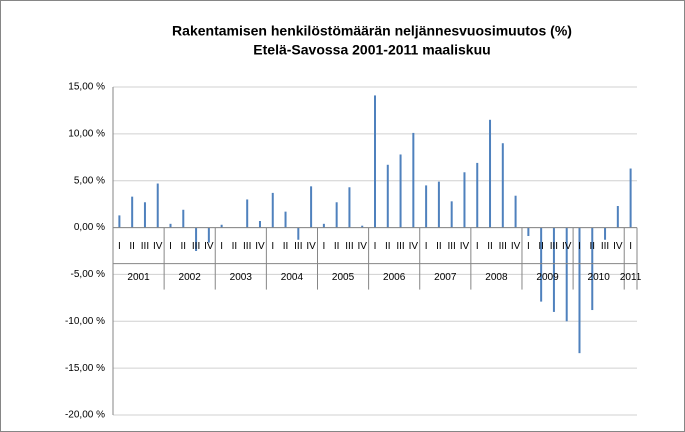  I want to click on y-tick-label: -10,00 %, so click(85, 321).